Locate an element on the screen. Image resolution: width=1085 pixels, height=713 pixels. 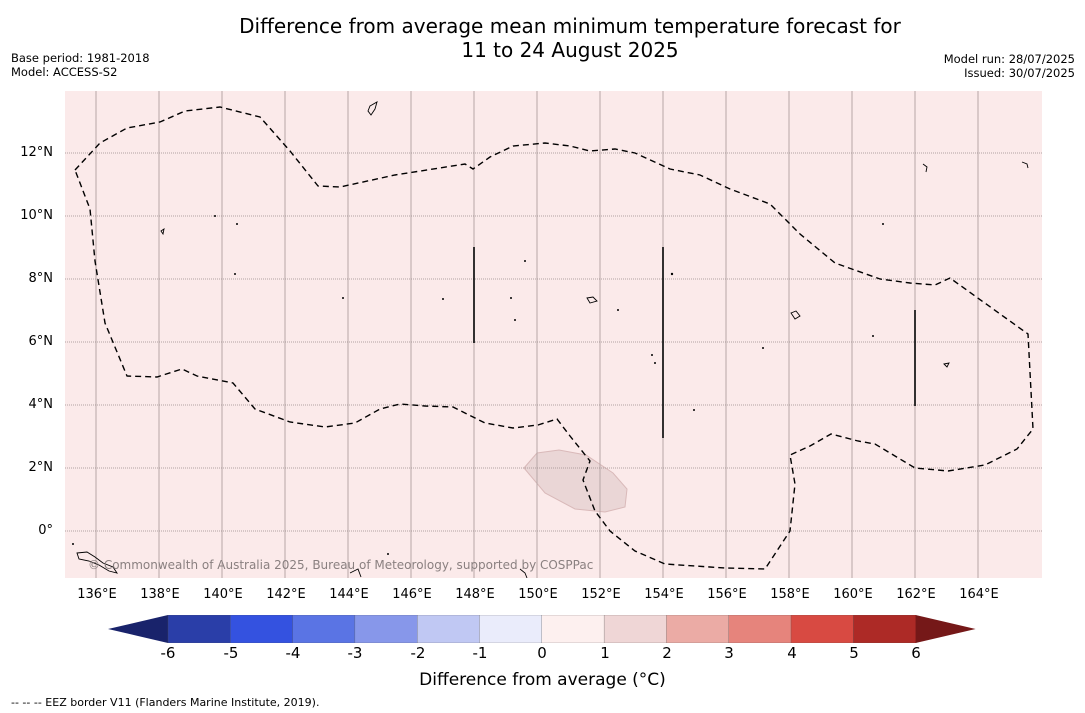
lon-label-150e: 150°E is located at coordinates (538, 594).